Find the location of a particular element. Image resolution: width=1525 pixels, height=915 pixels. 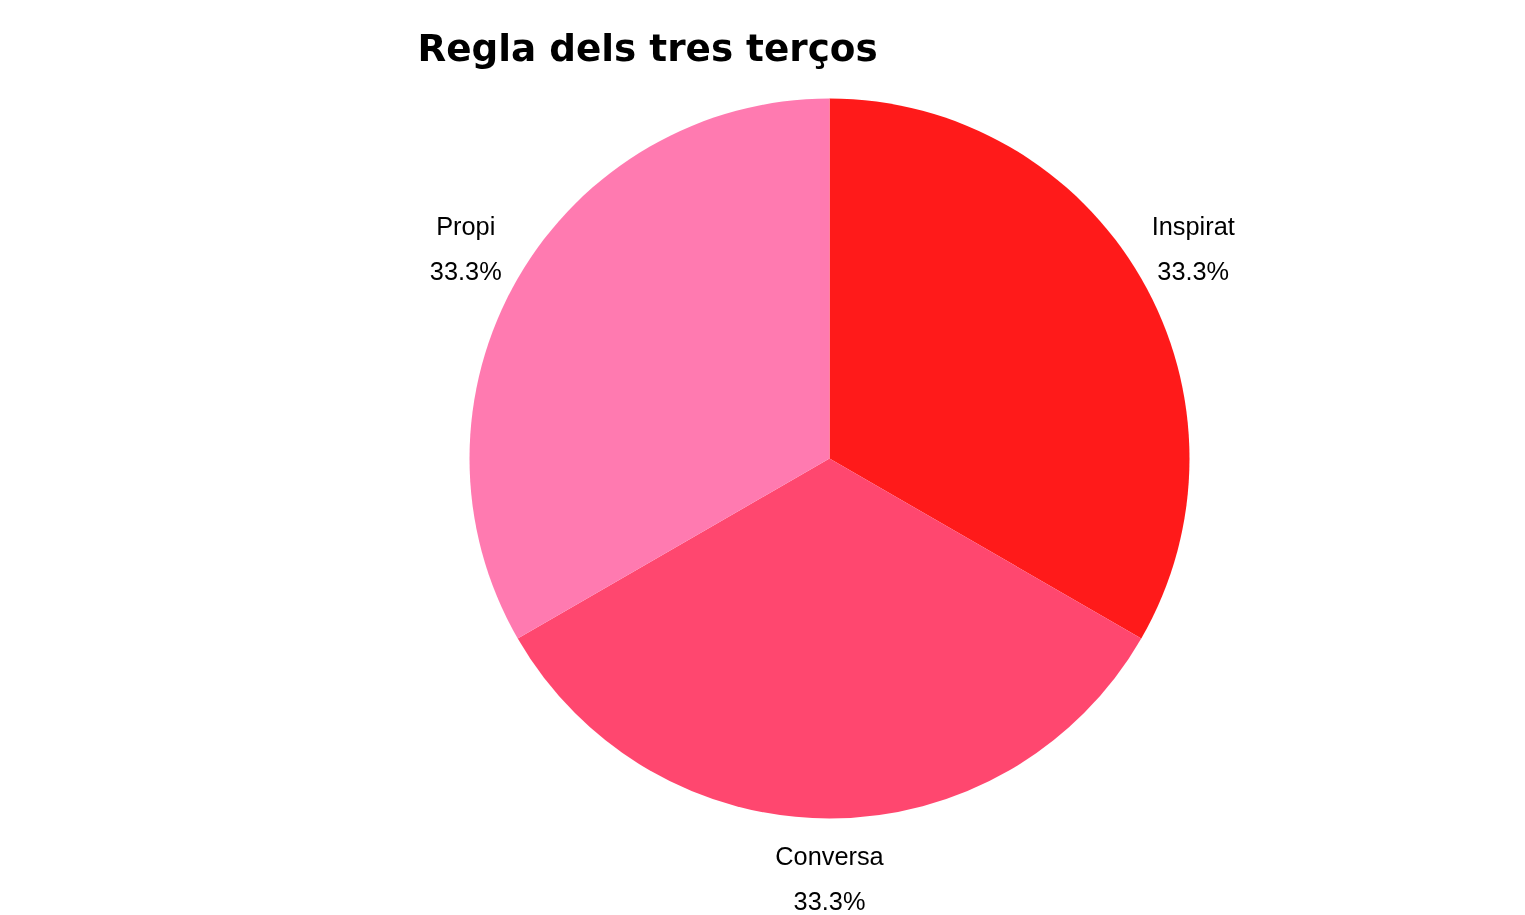

chart-title: Regla dels tres terços is located at coordinates (647, 47).